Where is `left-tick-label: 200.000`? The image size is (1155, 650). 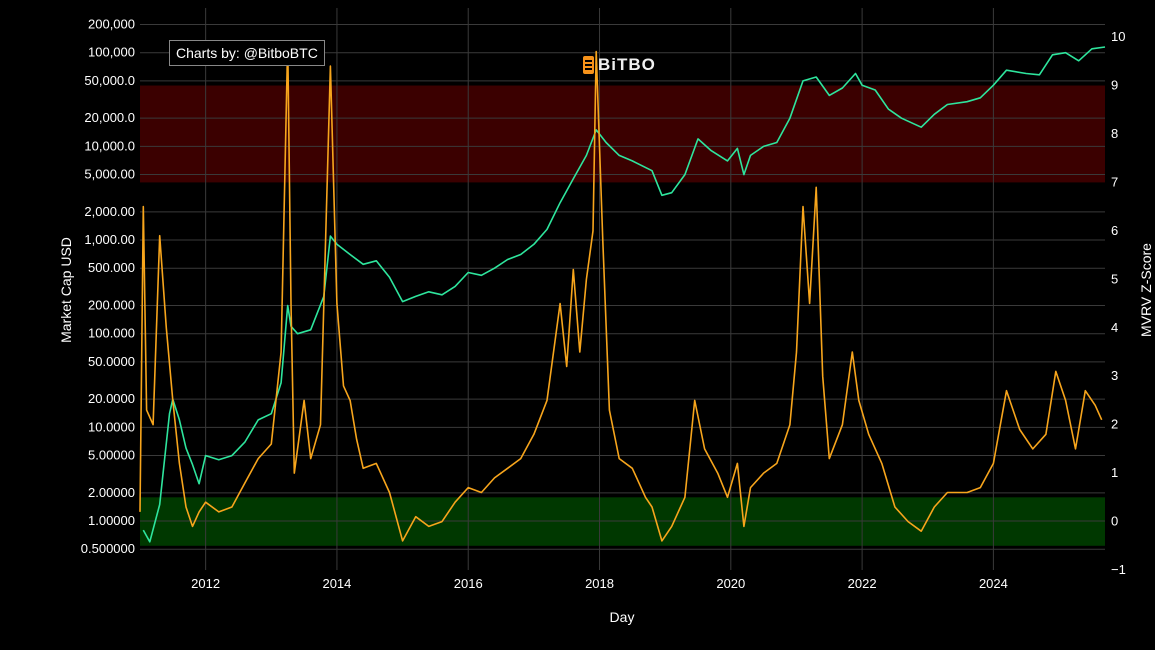
left-tick-label: 200.000 is located at coordinates (111, 304).